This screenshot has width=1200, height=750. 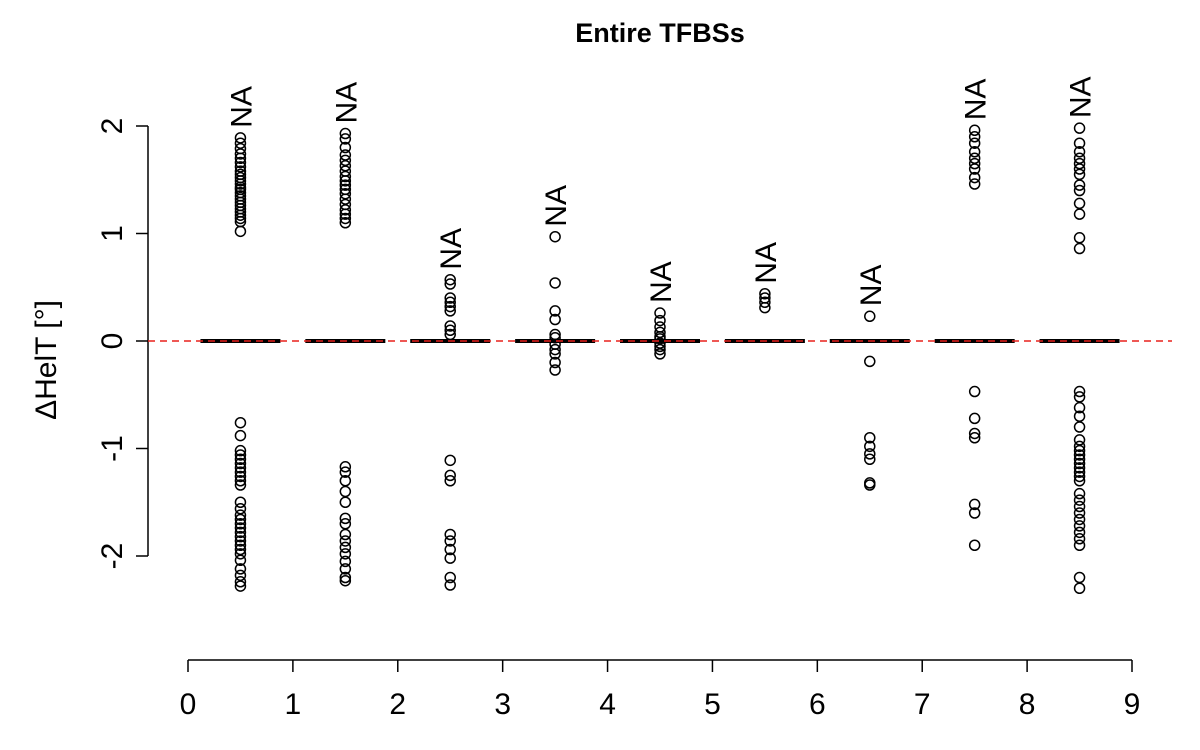 What do you see at coordinates (112, 341) in the screenshot?
I see `y-tick-label: 0` at bounding box center [112, 341].